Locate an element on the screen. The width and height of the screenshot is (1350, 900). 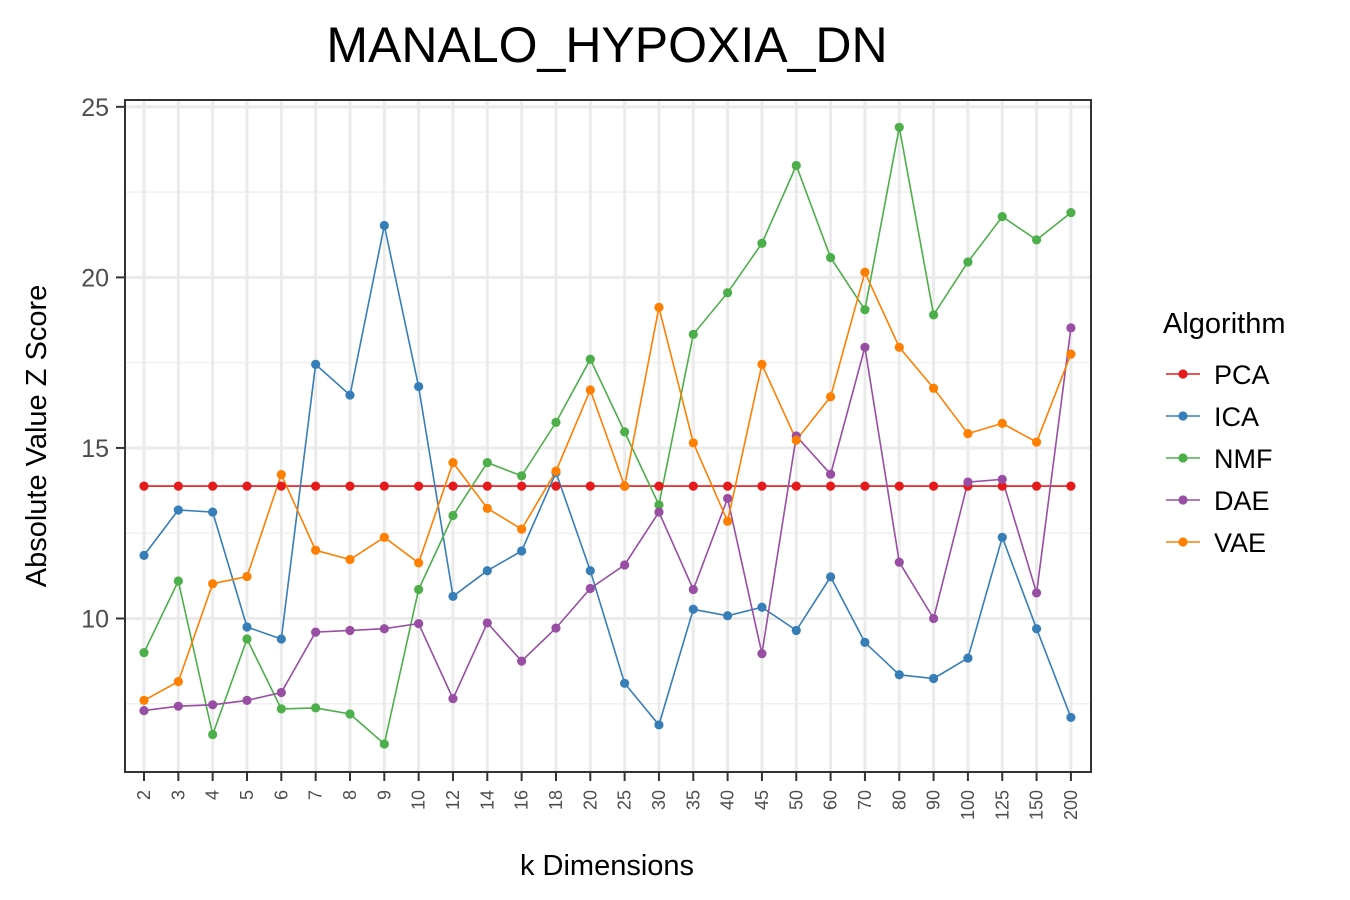
x-tick-label: 125 is located at coordinates (1002, 805).